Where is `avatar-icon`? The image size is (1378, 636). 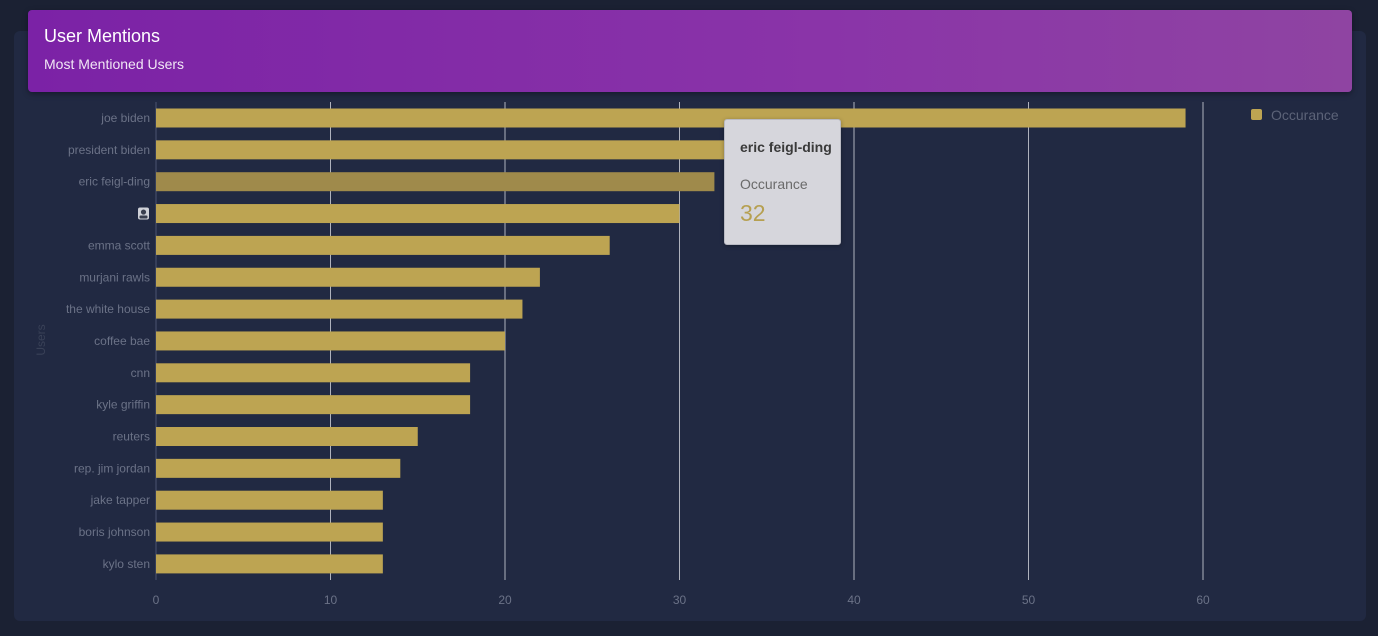 avatar-icon is located at coordinates (143, 213).